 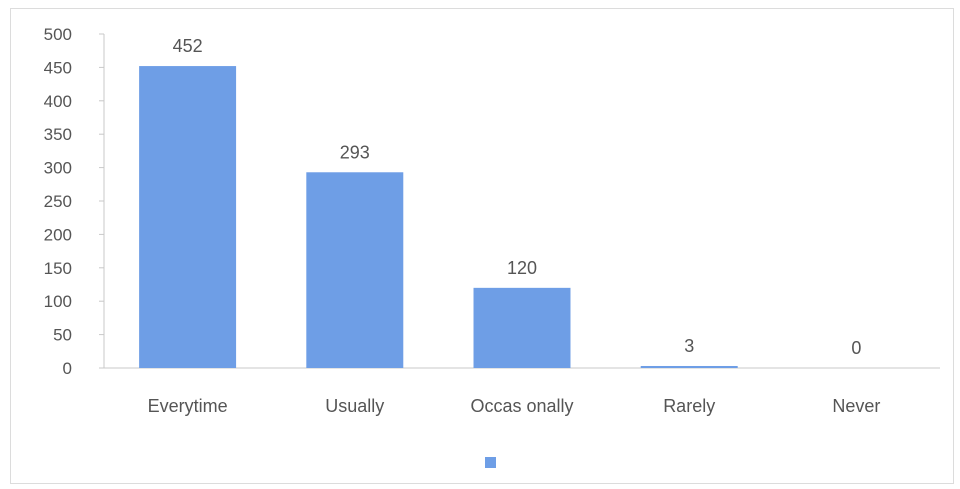 I want to click on y-tick-label: 150, so click(x=58, y=268).